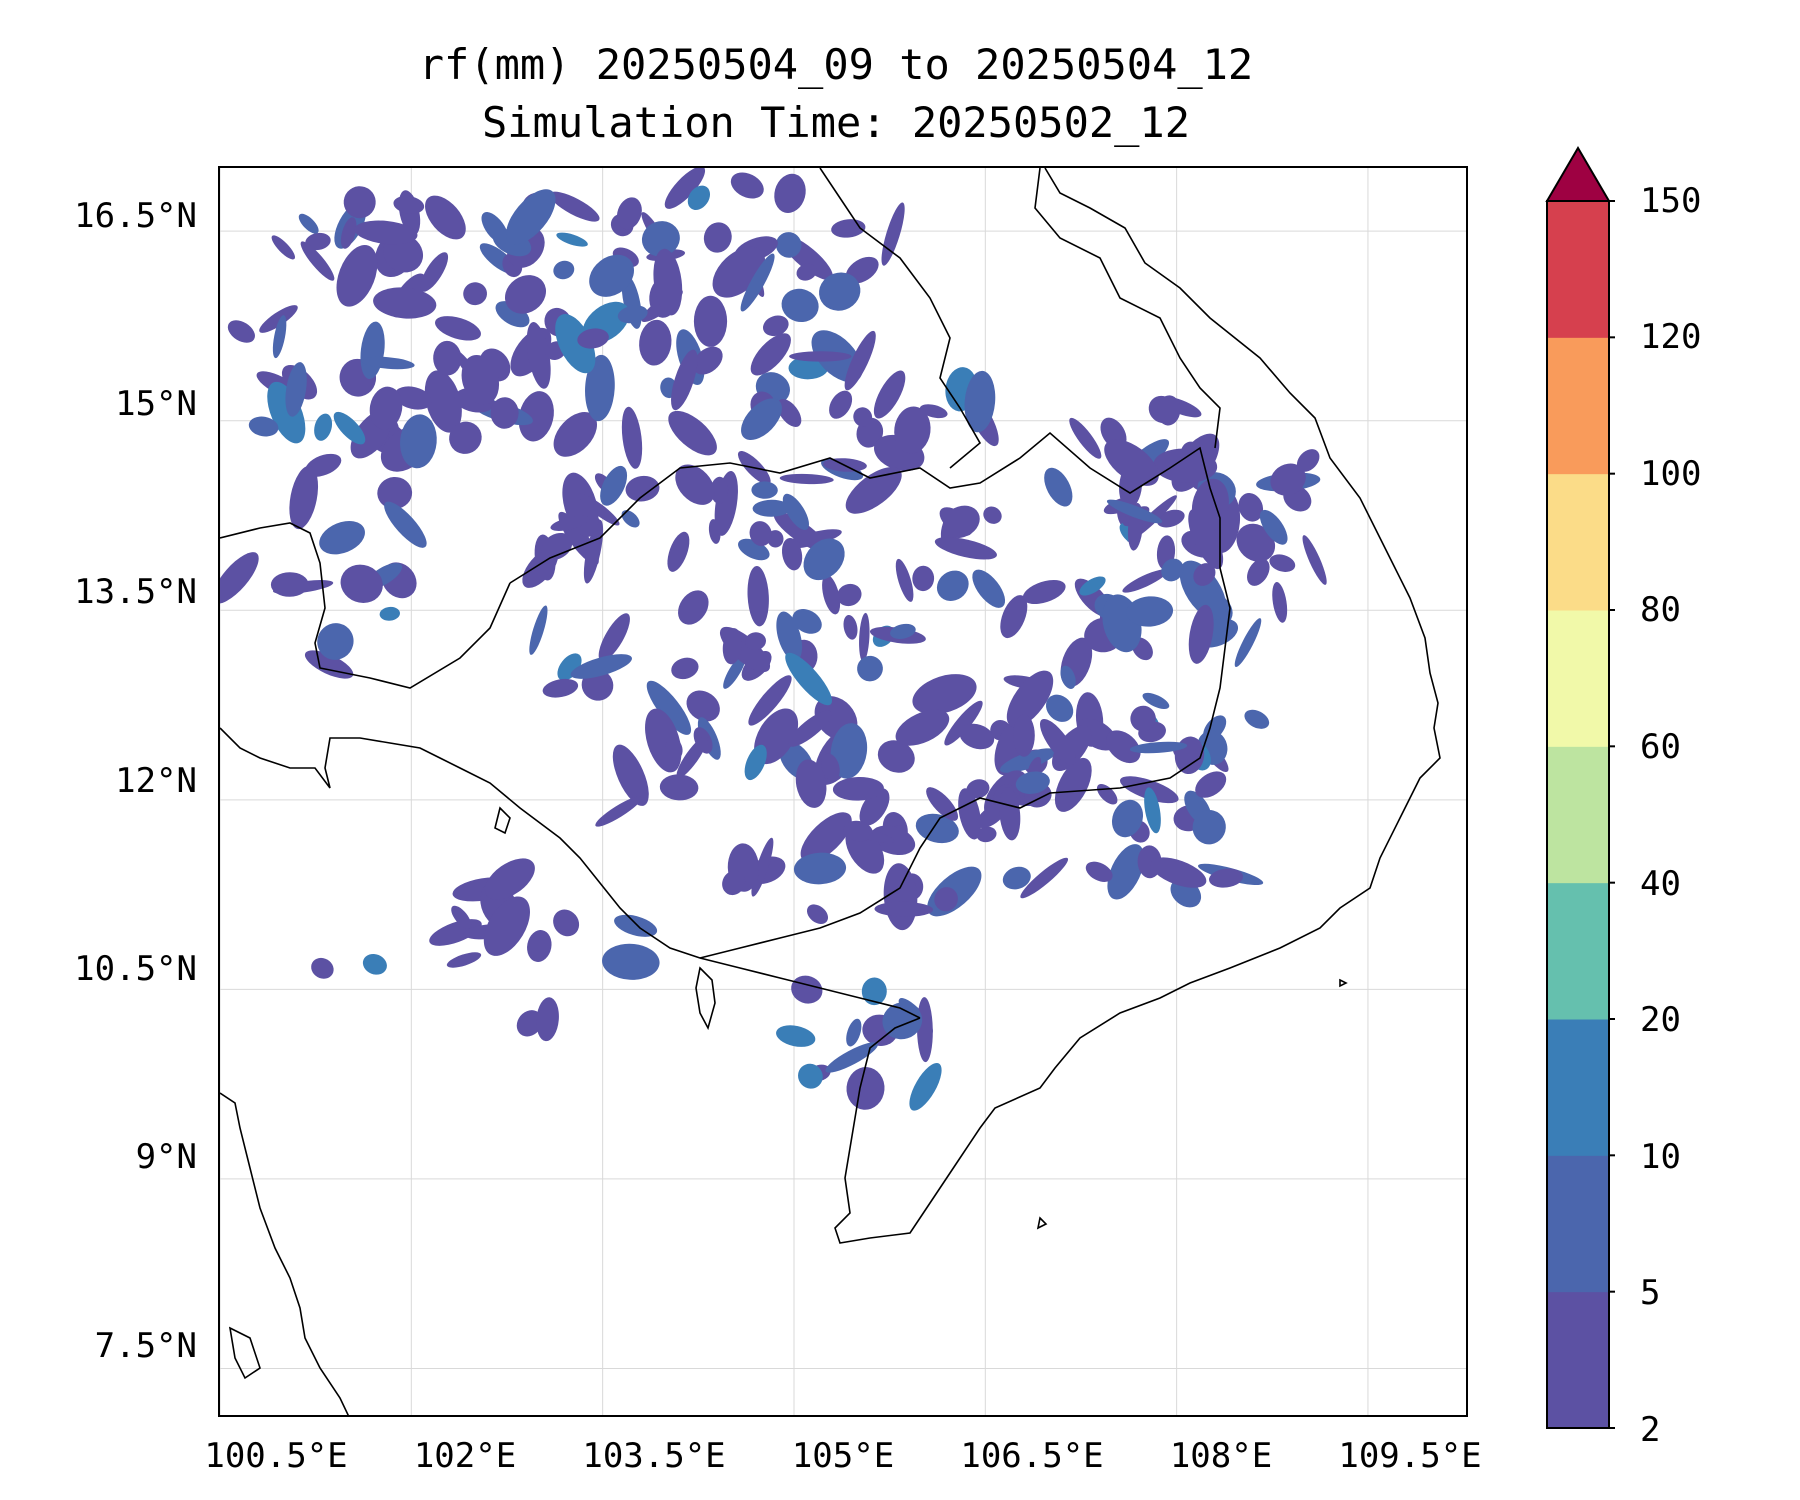  I want to click on lat-label-12: 12°N, so click(156, 781).